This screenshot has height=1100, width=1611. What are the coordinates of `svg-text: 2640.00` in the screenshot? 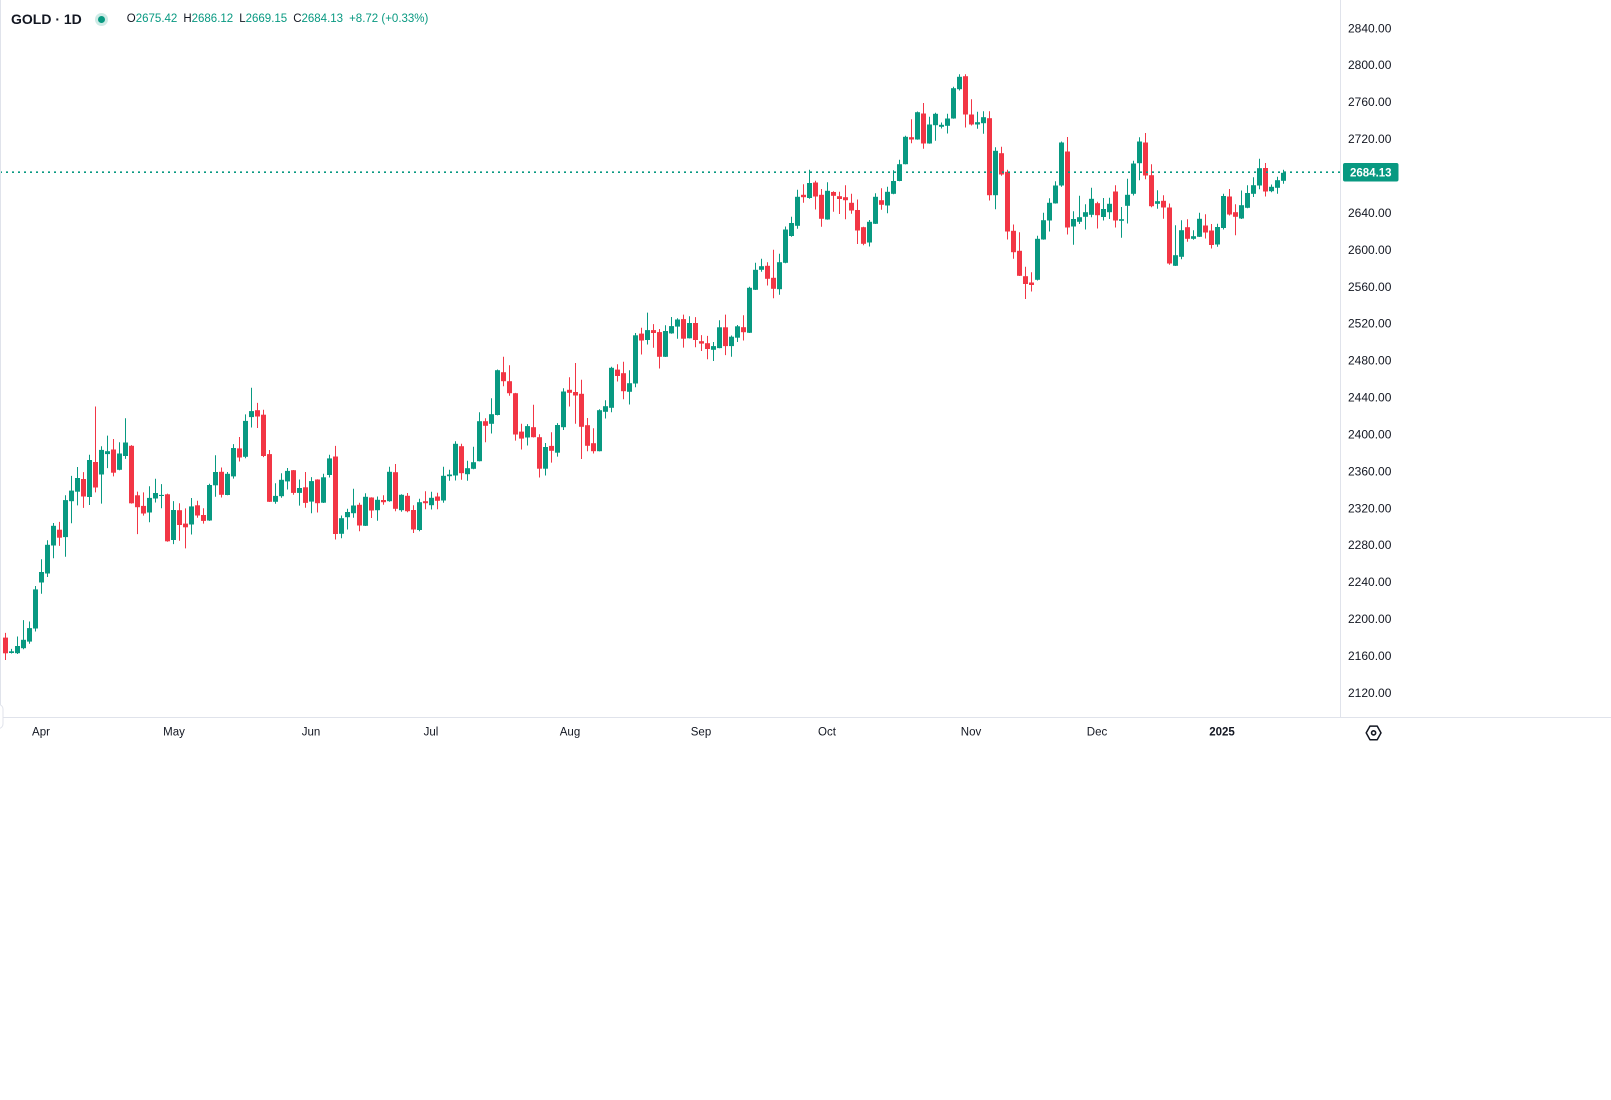 It's located at (1370, 213).